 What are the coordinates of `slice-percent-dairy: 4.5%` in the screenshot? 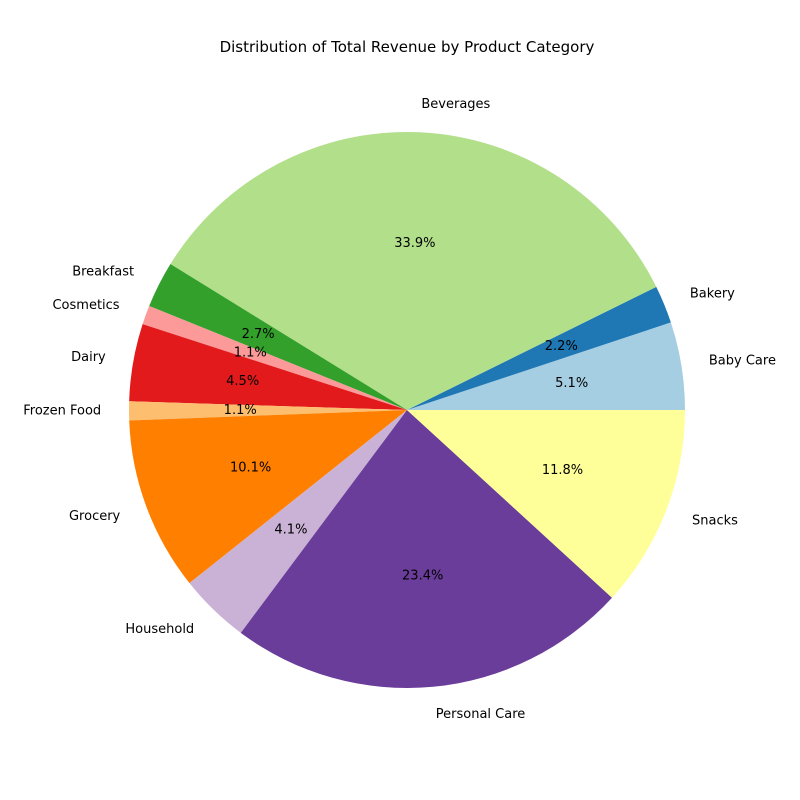 It's located at (242, 381).